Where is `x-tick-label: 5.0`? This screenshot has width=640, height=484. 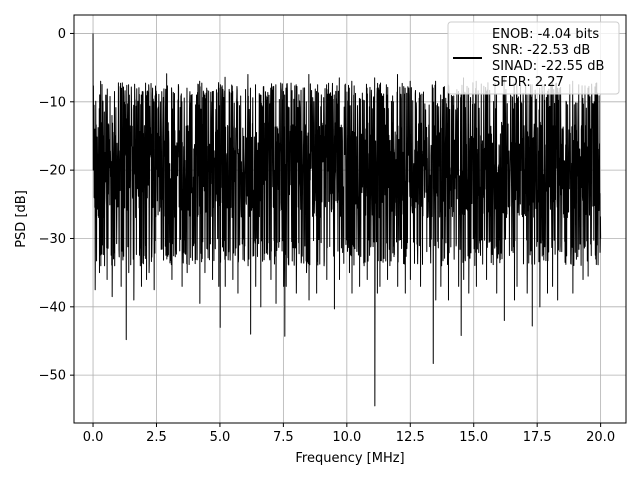
x-tick-label: 5.0 is located at coordinates (220, 437).